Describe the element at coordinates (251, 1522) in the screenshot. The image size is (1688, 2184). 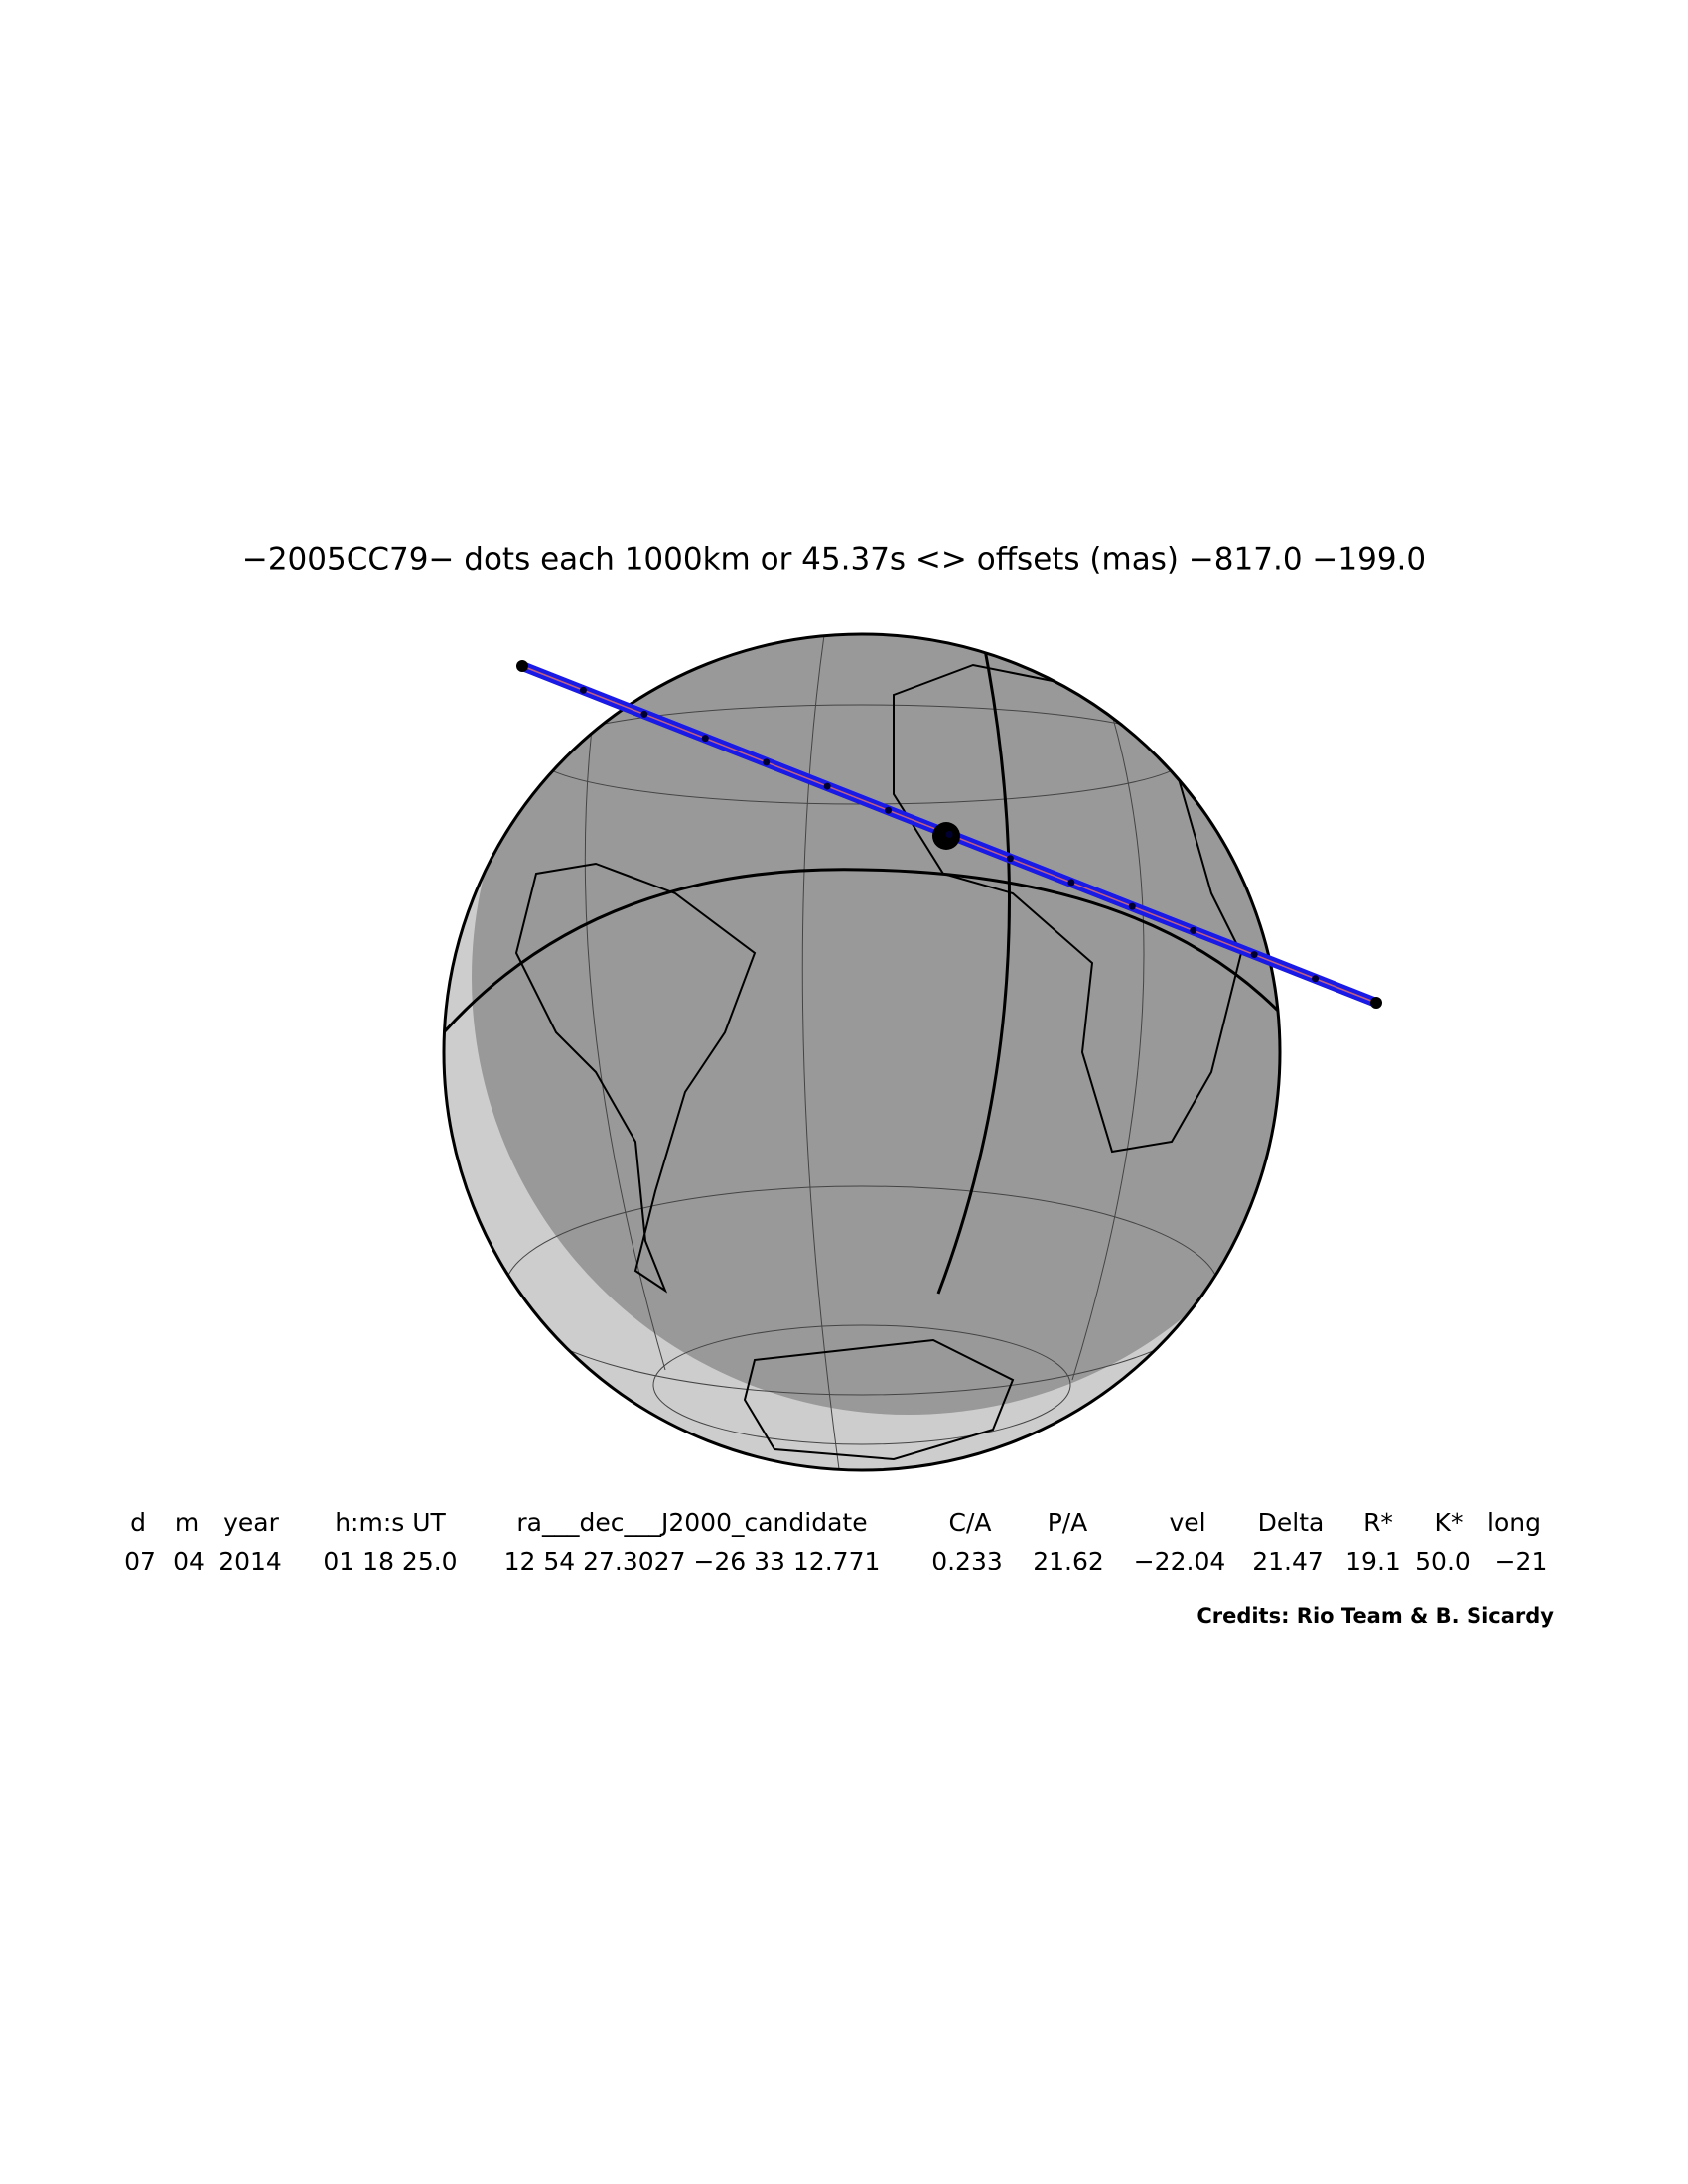
I see `column-header: year` at that location.